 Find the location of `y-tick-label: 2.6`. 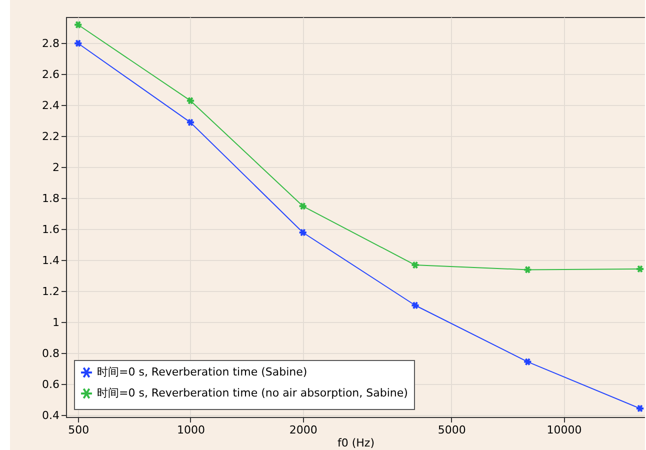

y-tick-label: 2.6 is located at coordinates (51, 74).